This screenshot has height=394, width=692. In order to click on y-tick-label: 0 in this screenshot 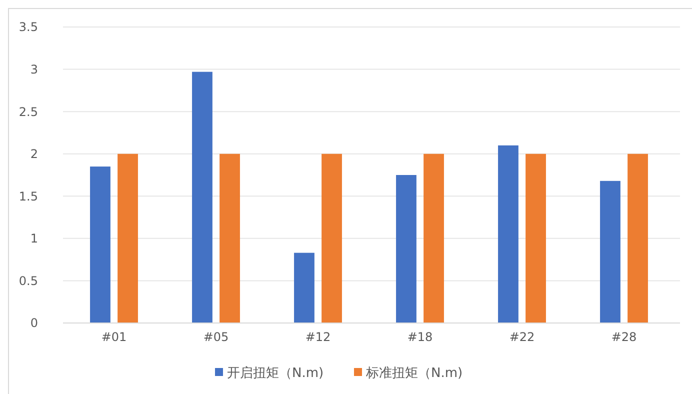, I will do `click(34, 323)`.